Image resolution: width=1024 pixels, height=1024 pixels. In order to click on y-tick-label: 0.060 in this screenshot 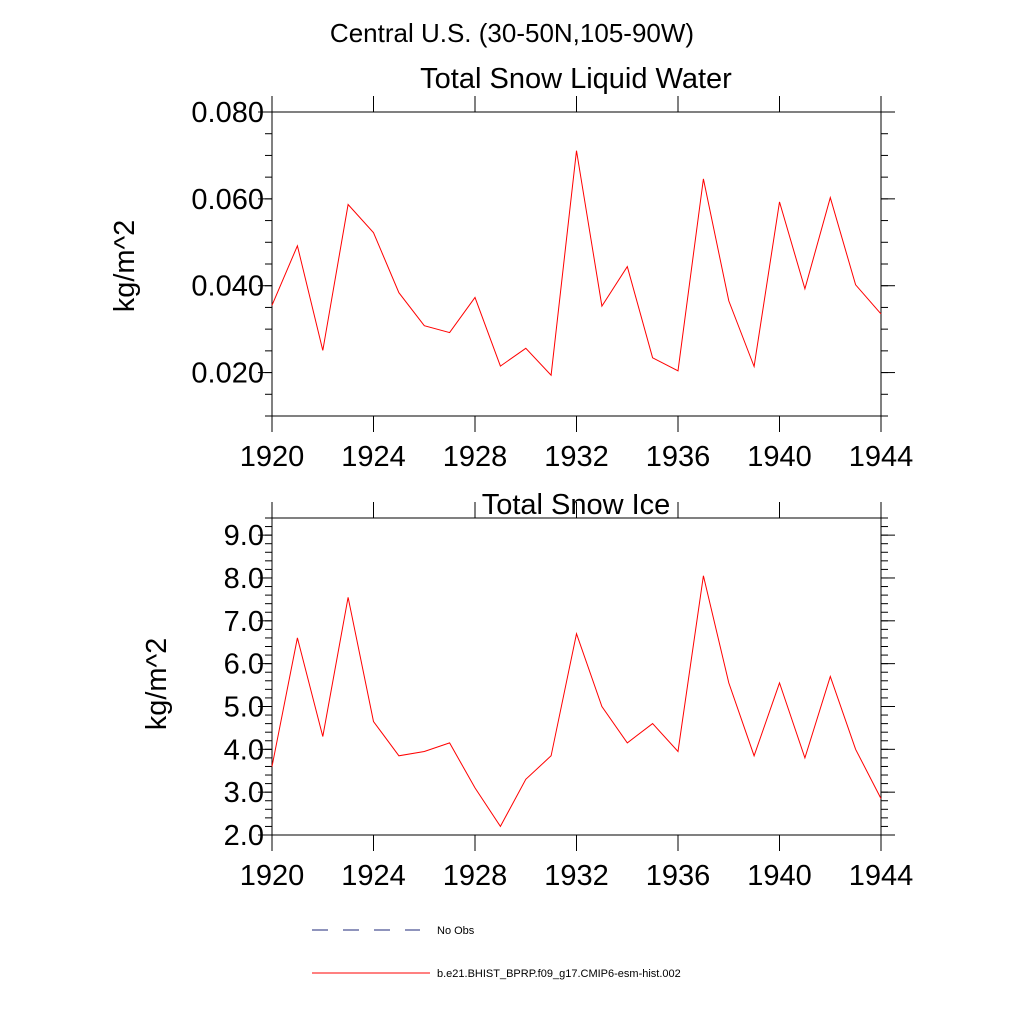, I will do `click(227, 200)`.